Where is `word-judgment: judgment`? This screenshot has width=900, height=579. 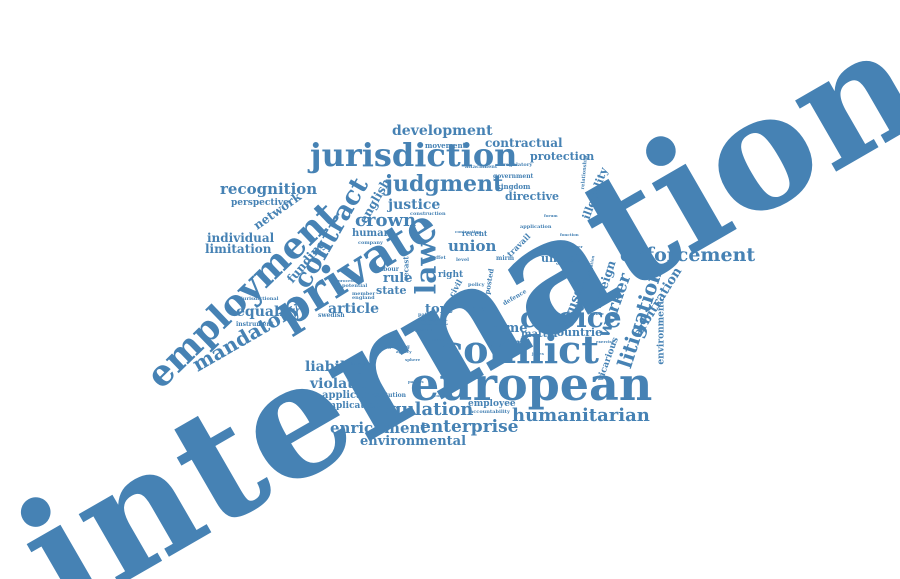 word-judgment: judgment is located at coordinates (444, 184).